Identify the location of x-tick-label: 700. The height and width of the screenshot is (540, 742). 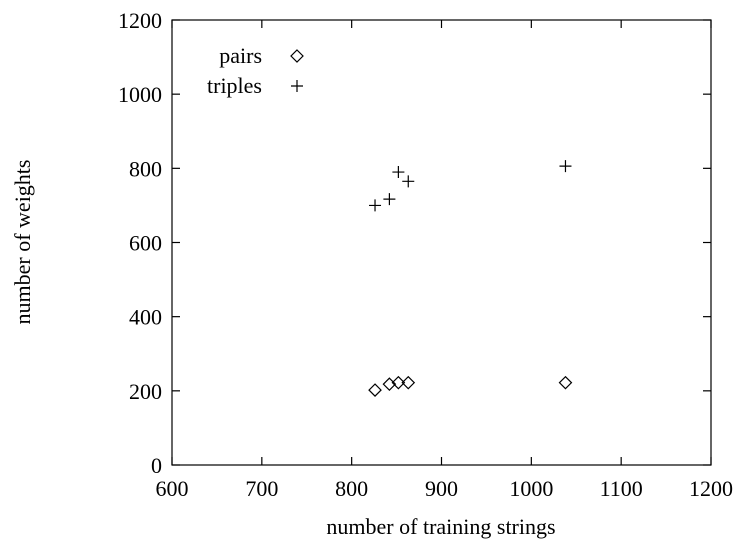
(261, 488).